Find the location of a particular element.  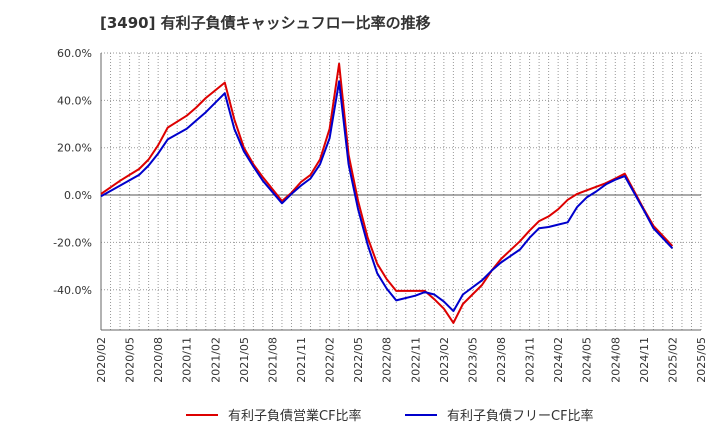

x-tick-label: 2020/11 is located at coordinates (187, 360).